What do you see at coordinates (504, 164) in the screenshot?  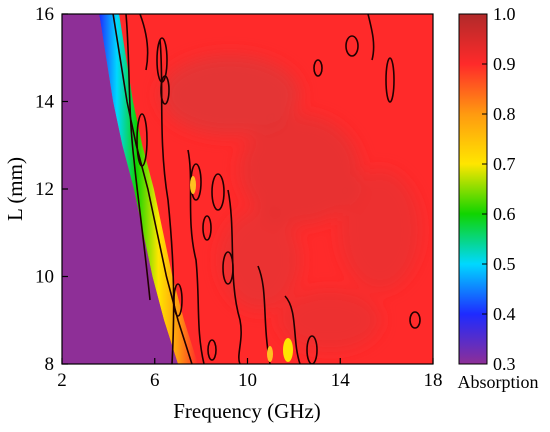 I see `colorbar-tick-label: 0.7` at bounding box center [504, 164].